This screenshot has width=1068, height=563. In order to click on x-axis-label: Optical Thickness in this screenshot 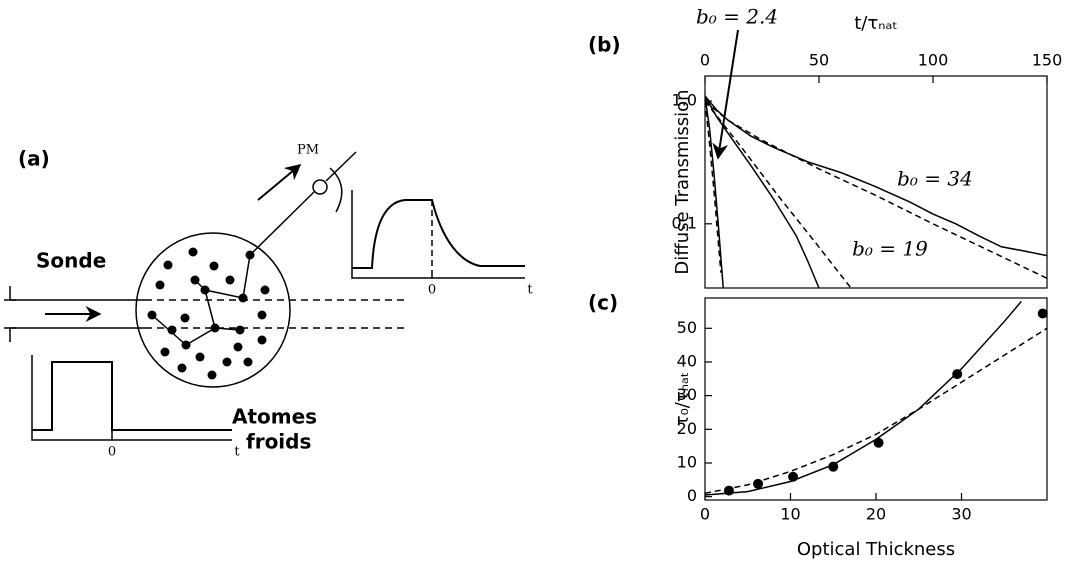, I will do `click(876, 549)`.